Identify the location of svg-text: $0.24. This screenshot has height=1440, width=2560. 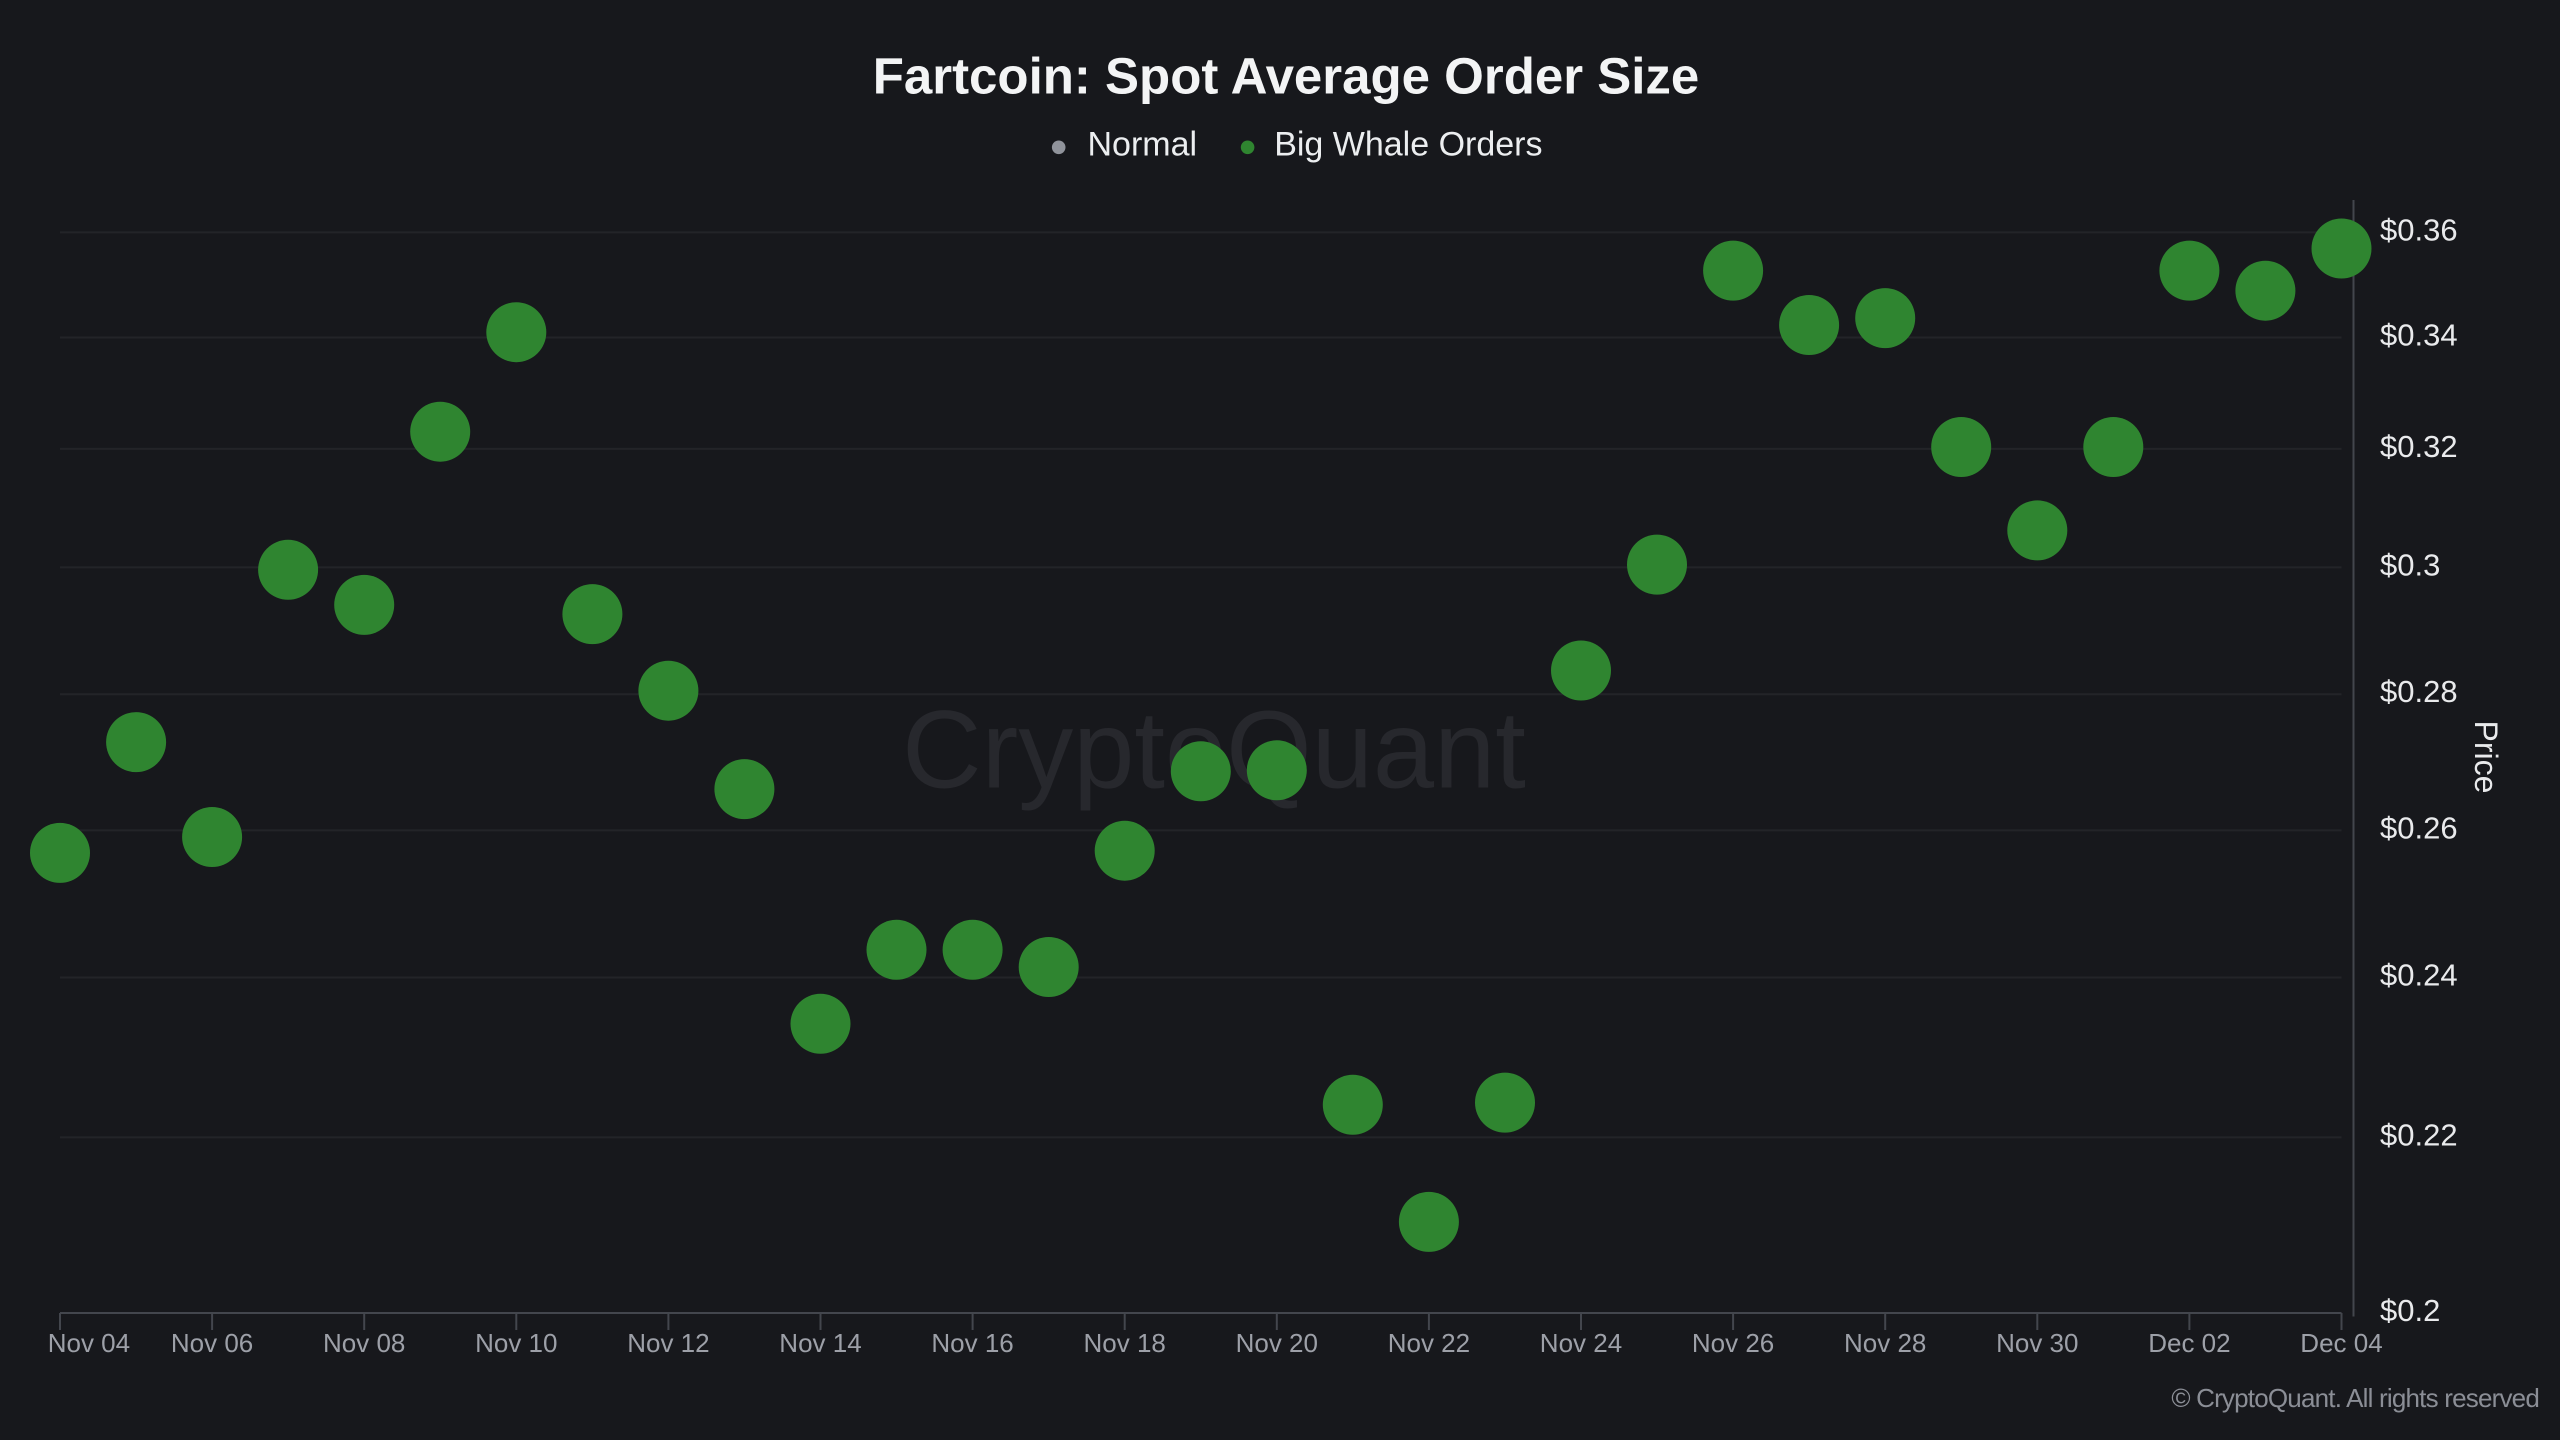
(2419, 975).